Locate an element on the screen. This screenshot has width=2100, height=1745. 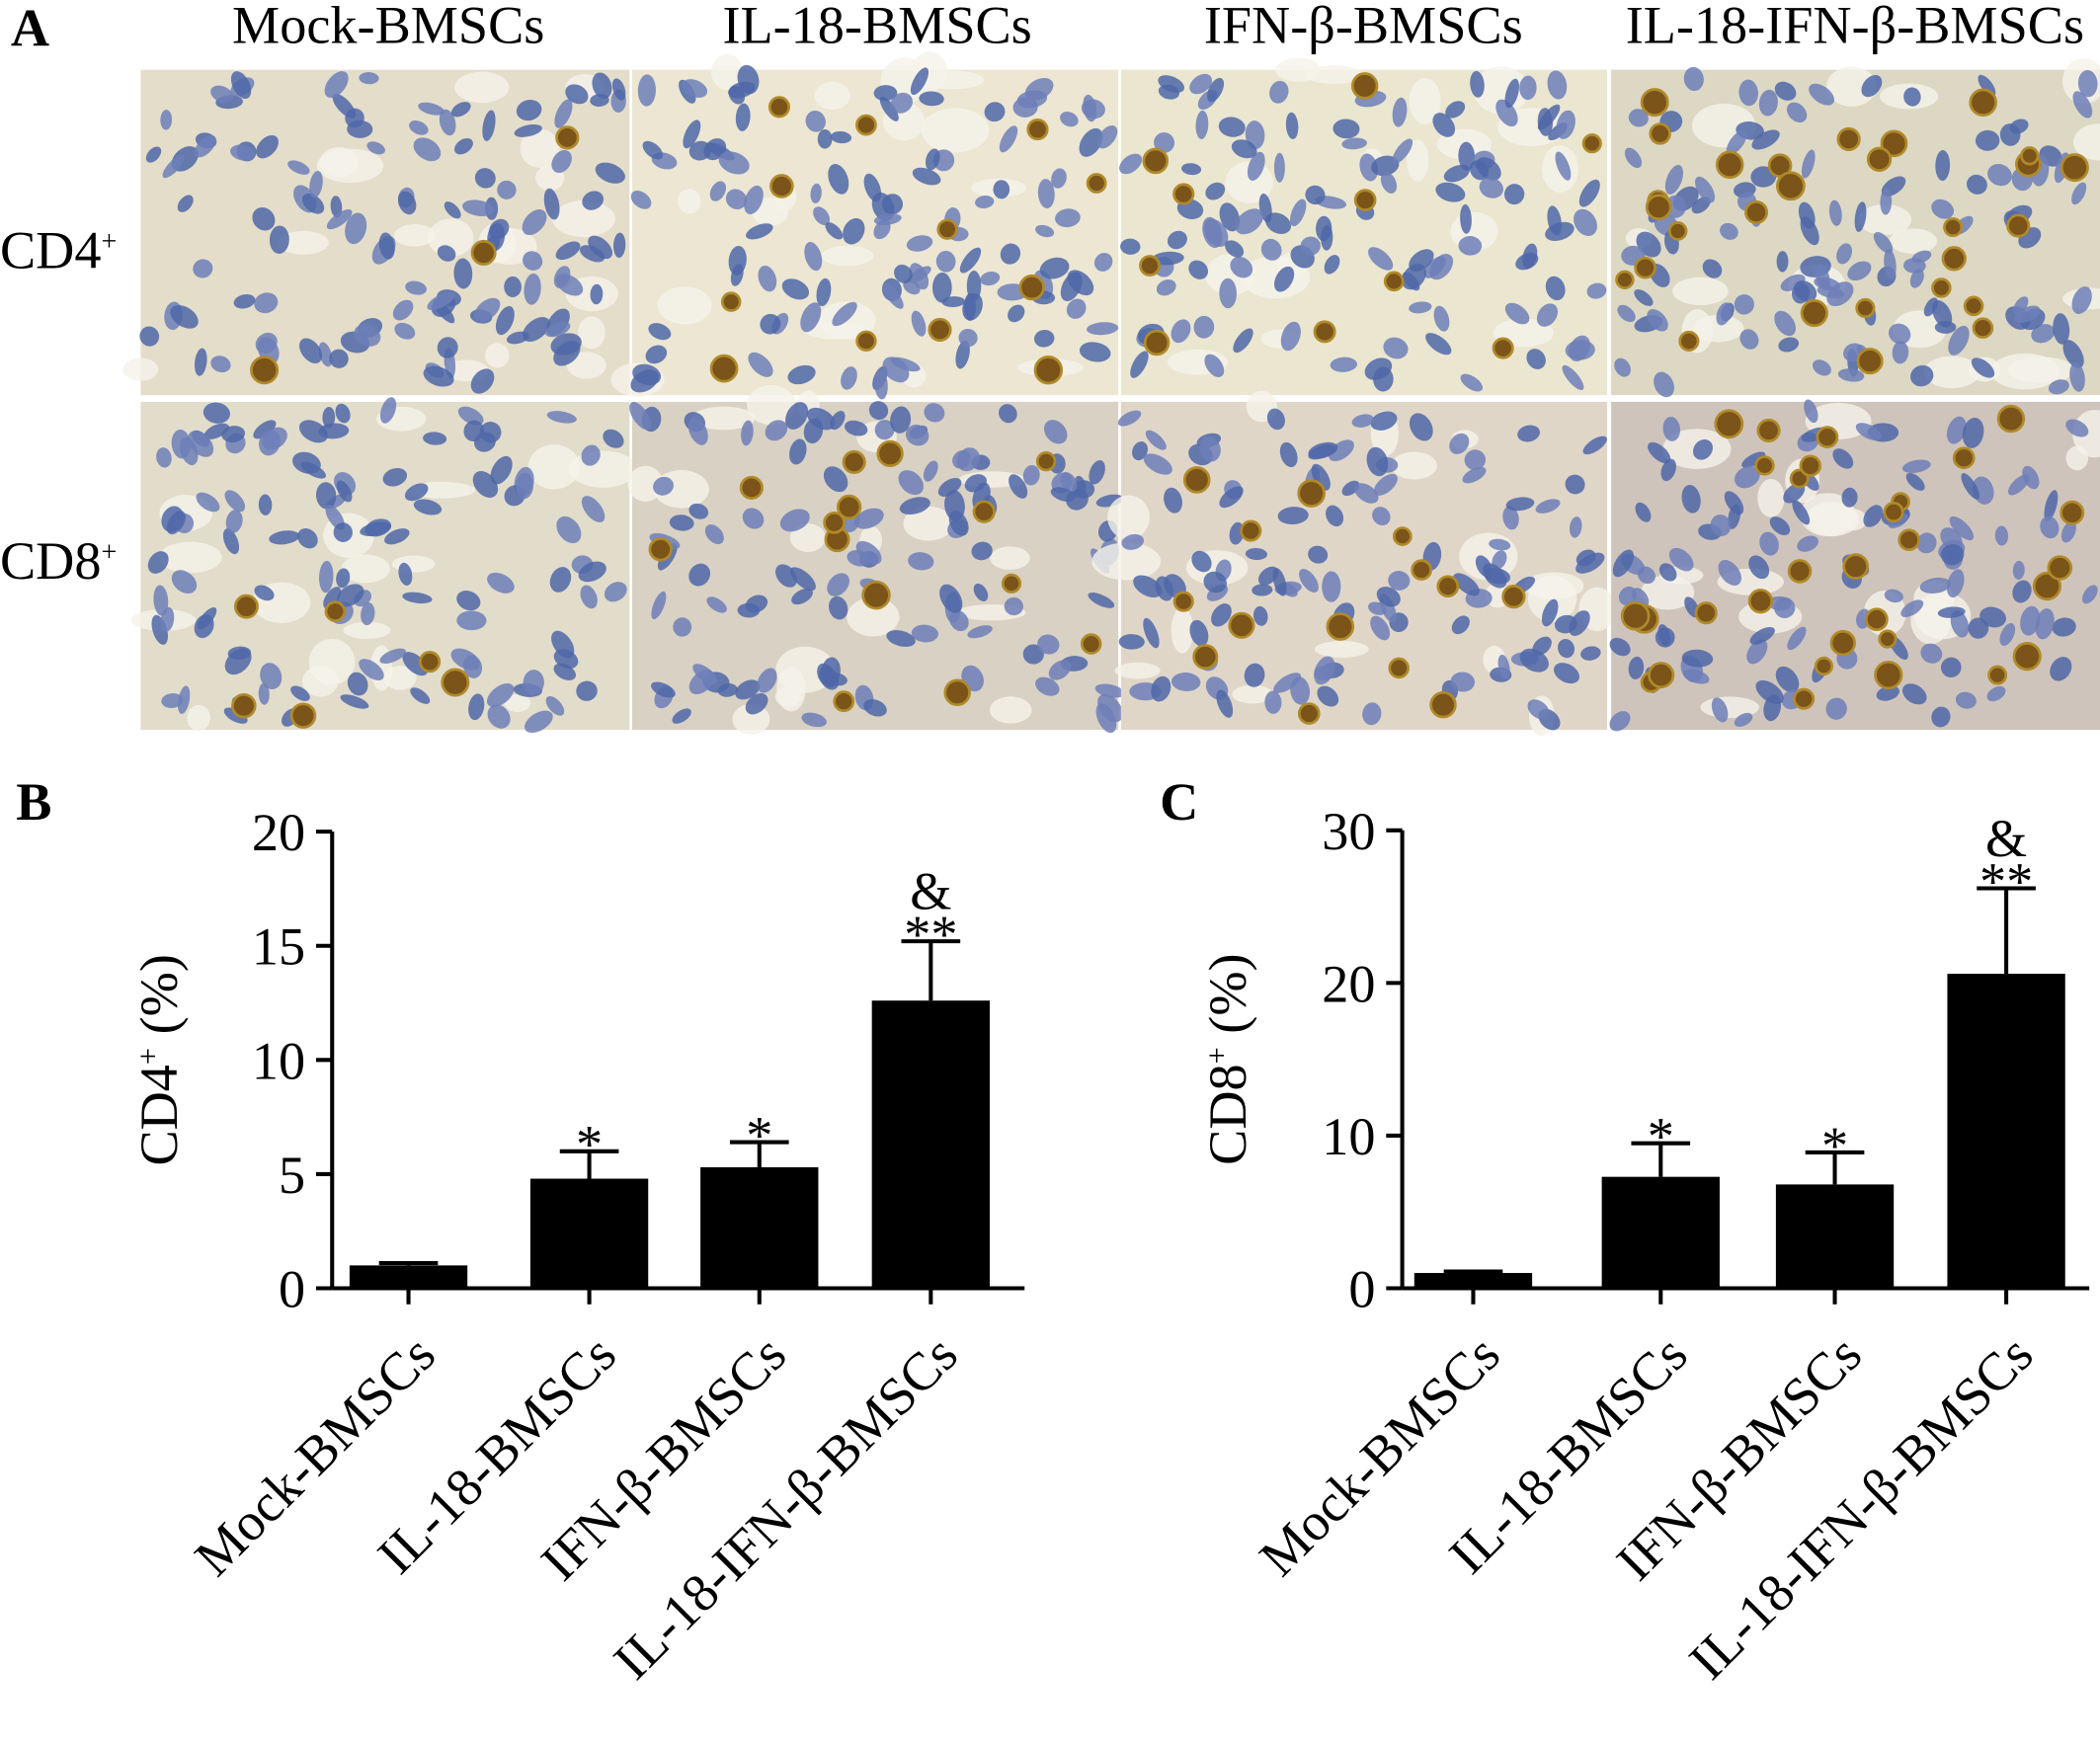
panel-label: C is located at coordinates (1179, 802).